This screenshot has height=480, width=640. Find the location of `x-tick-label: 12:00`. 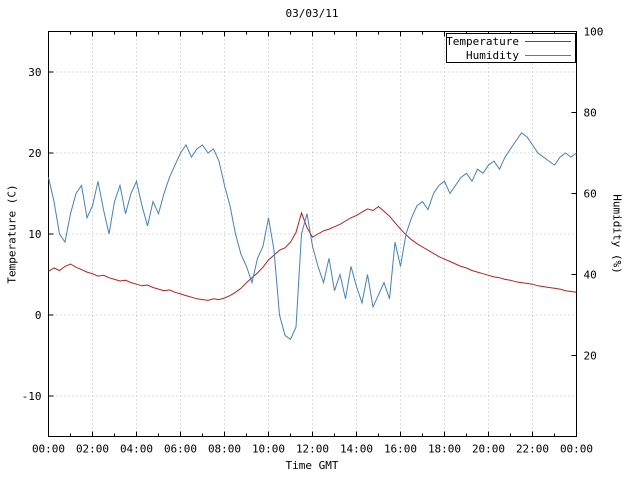

x-tick-label: 12:00 is located at coordinates (312, 449).